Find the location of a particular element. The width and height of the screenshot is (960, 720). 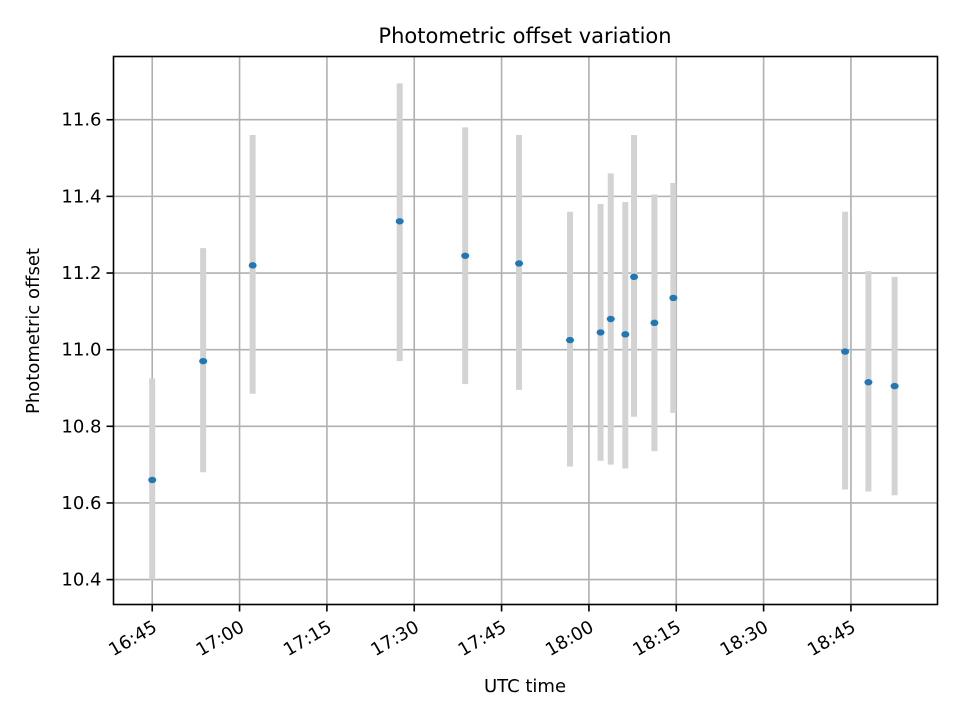

y-tick-label: 10.4 is located at coordinates (81, 580).